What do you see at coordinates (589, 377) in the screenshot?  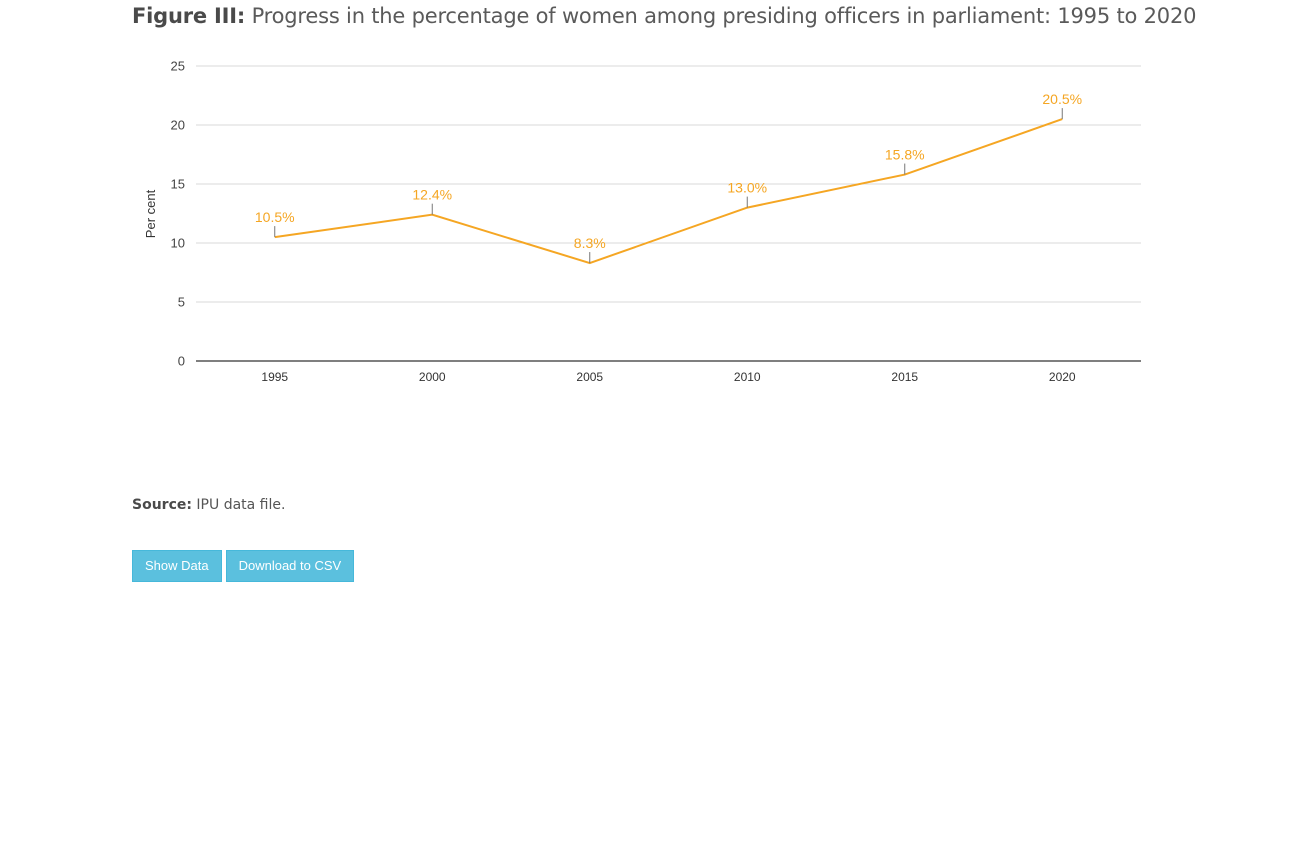 I see `x-tick-label: 2005` at bounding box center [589, 377].